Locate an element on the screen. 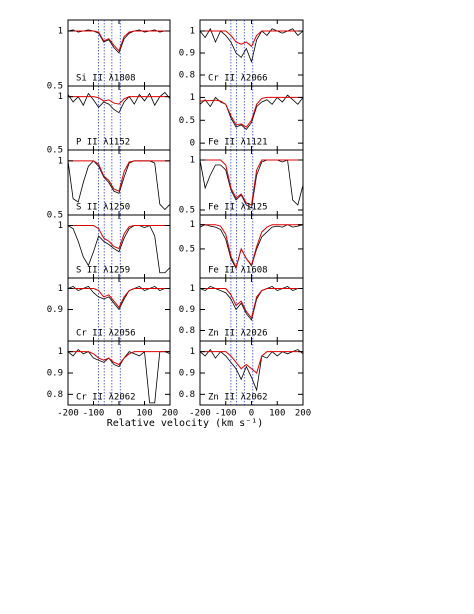 The width and height of the screenshot is (474, 614). line-label: P II λ1152 is located at coordinates (103, 143).